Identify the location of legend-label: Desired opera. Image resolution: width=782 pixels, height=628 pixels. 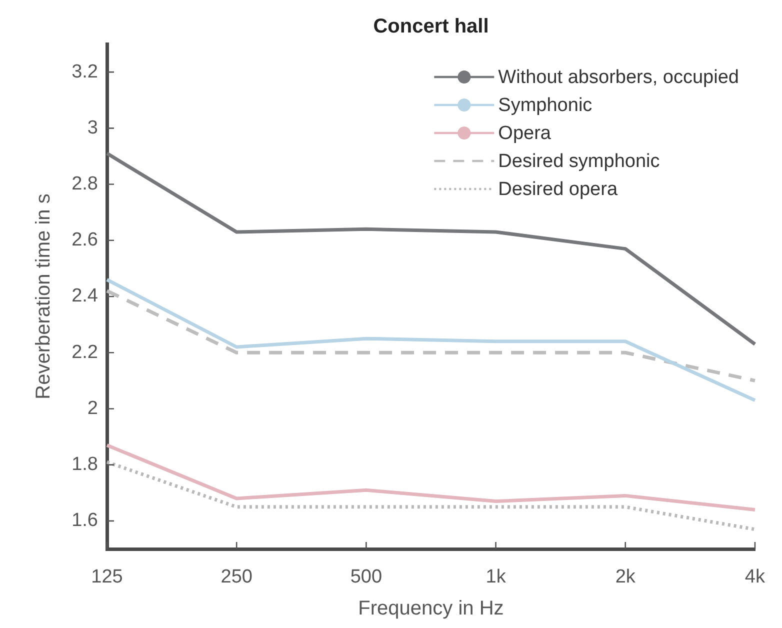
(558, 189).